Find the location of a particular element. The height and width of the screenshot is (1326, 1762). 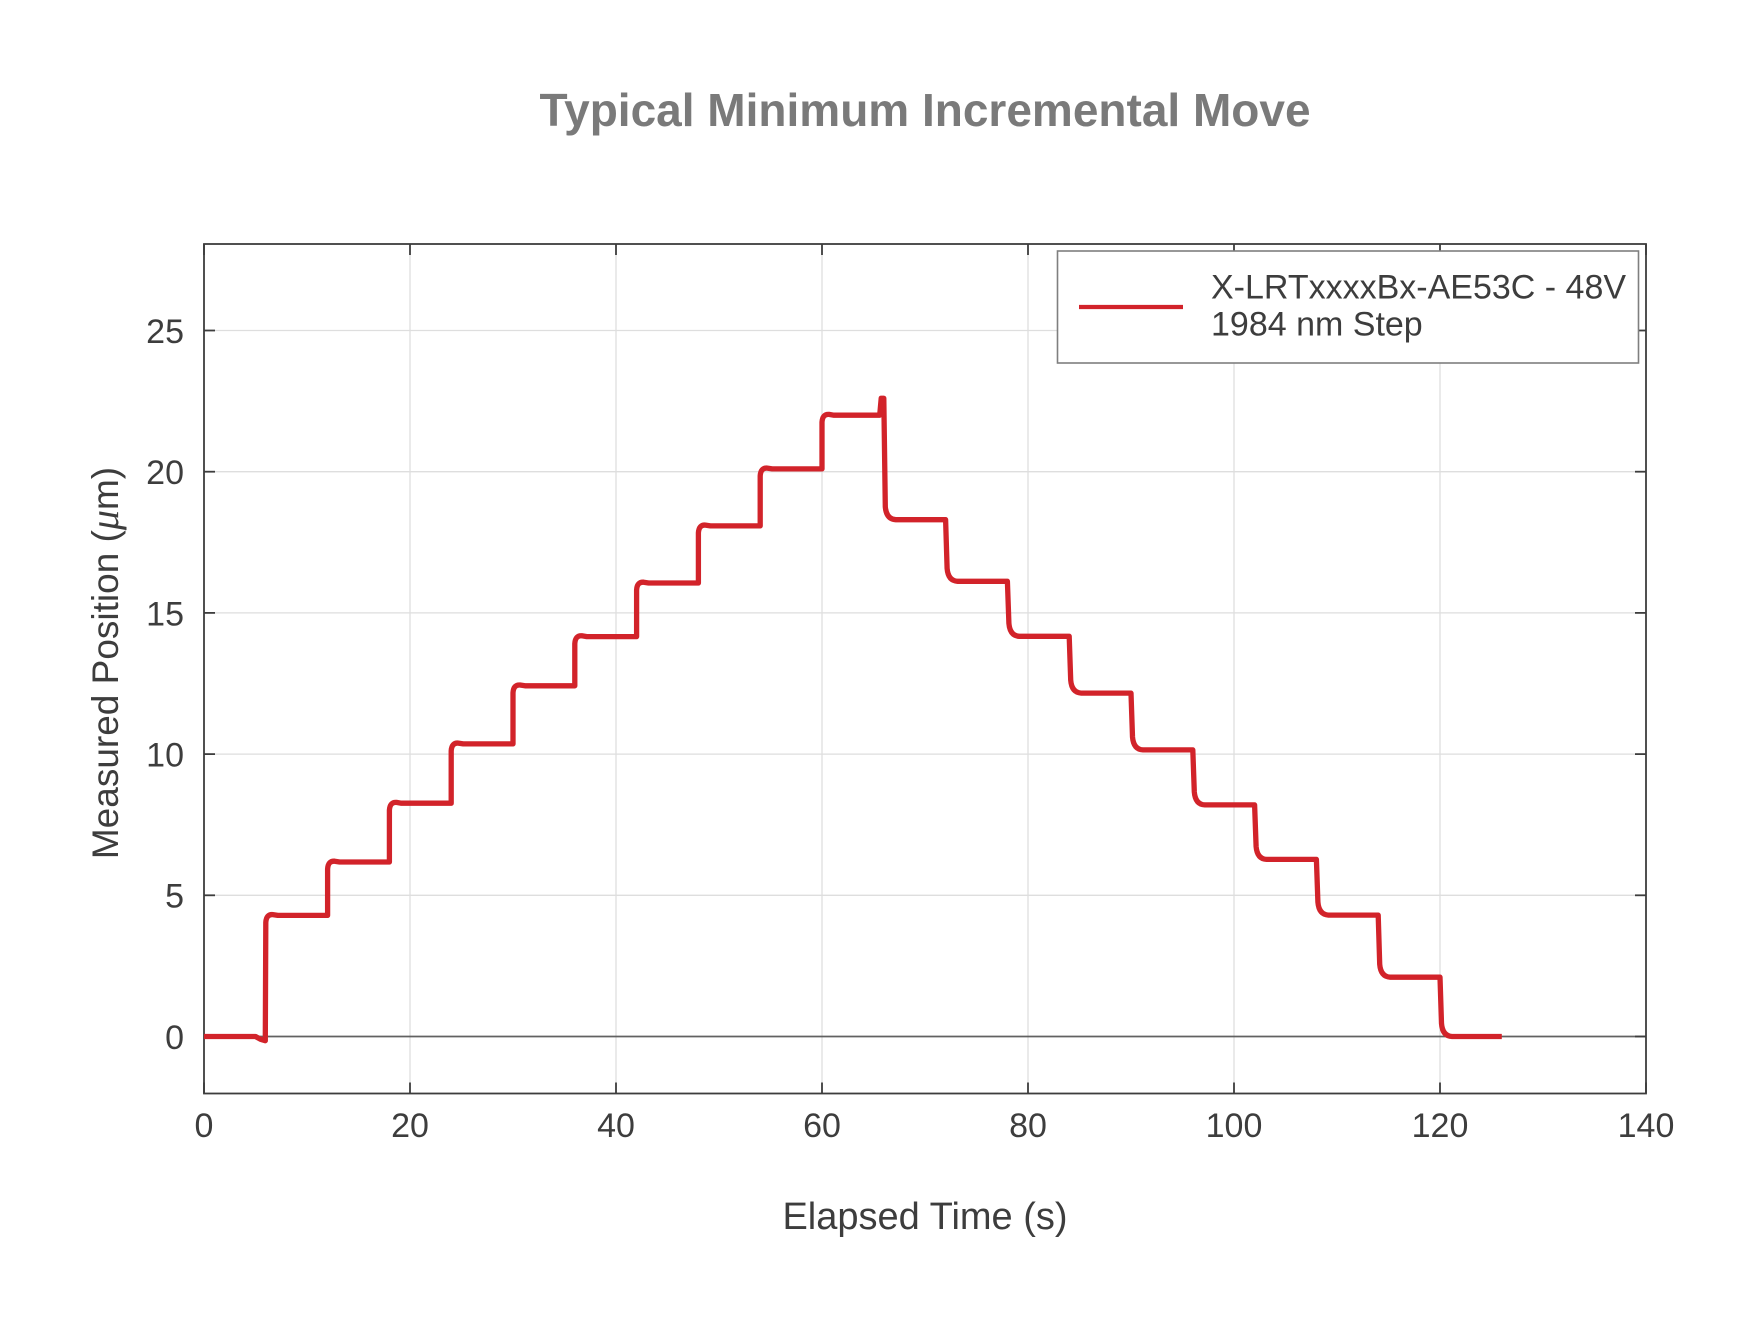

svg-text: 25 is located at coordinates (165, 332).